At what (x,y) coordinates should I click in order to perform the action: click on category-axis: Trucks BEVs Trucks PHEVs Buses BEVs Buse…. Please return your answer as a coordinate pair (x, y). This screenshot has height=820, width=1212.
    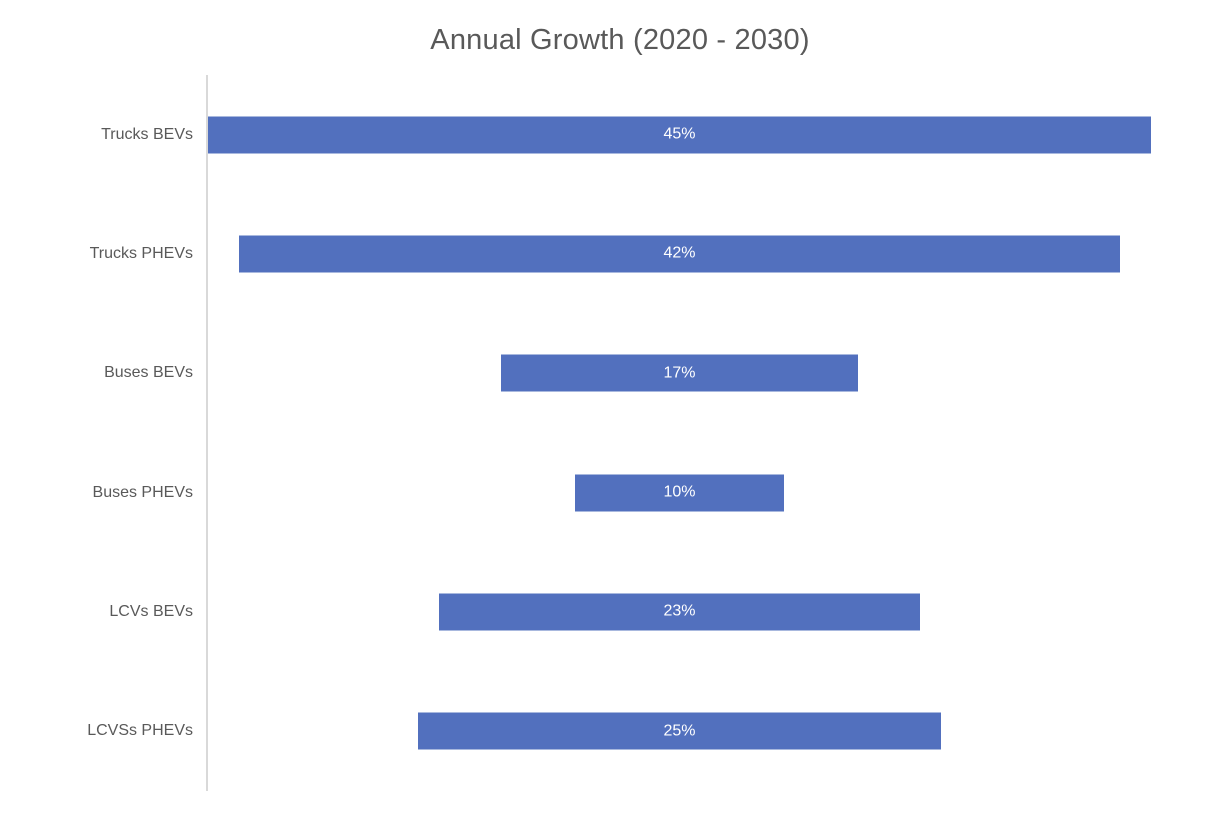
    Looking at the image, I should click on (96, 433).